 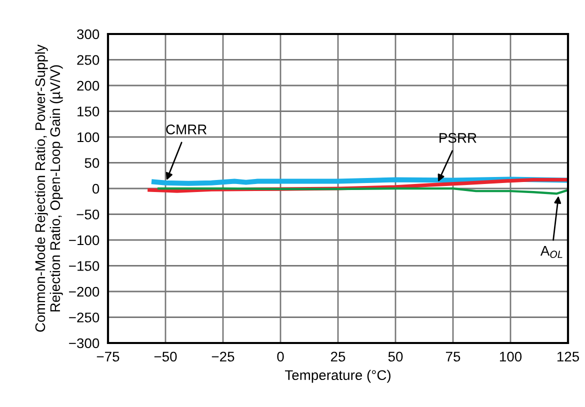 What do you see at coordinates (84, 266) in the screenshot?
I see `y-tick-label: −150` at bounding box center [84, 266].